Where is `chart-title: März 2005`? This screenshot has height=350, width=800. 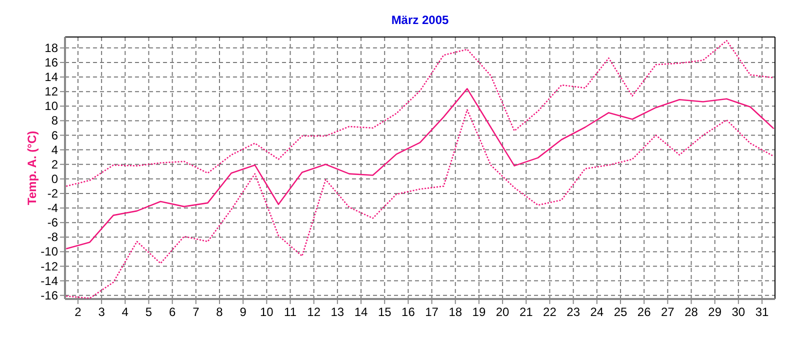 chart-title: März 2005 is located at coordinates (420, 20).